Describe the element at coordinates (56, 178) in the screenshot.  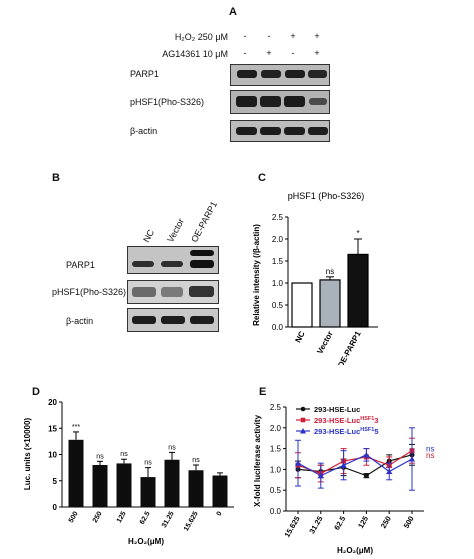
I see `panel-label: B` at that location.